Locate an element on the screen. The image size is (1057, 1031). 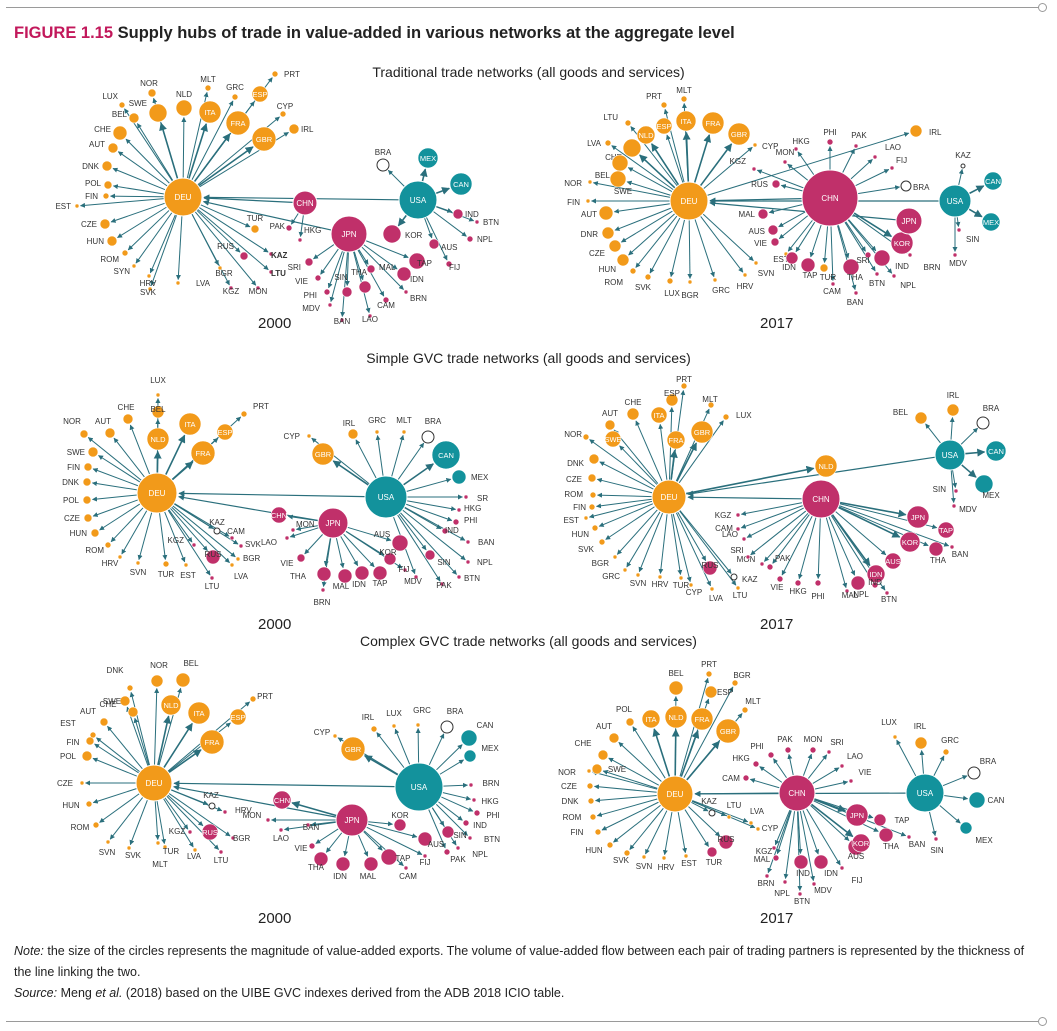
node-gbr is located at coordinates (353, 749).